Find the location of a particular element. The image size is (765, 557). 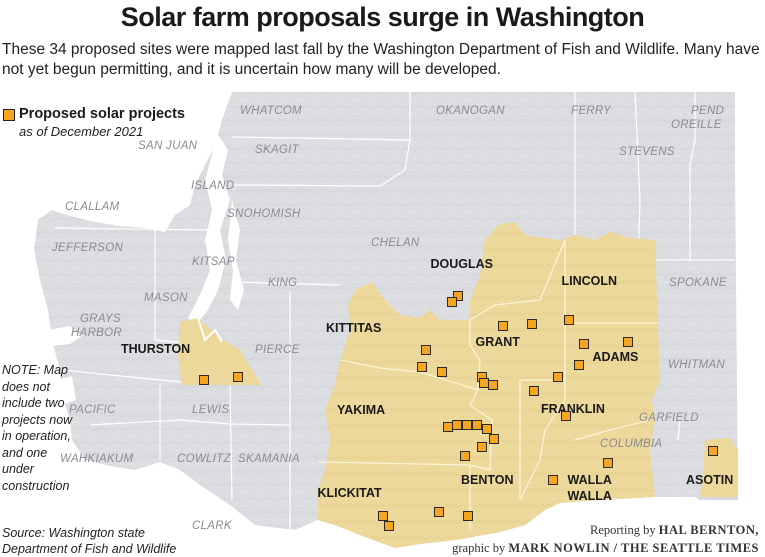

county-label-highlighted: DOUGLAS is located at coordinates (462, 264).